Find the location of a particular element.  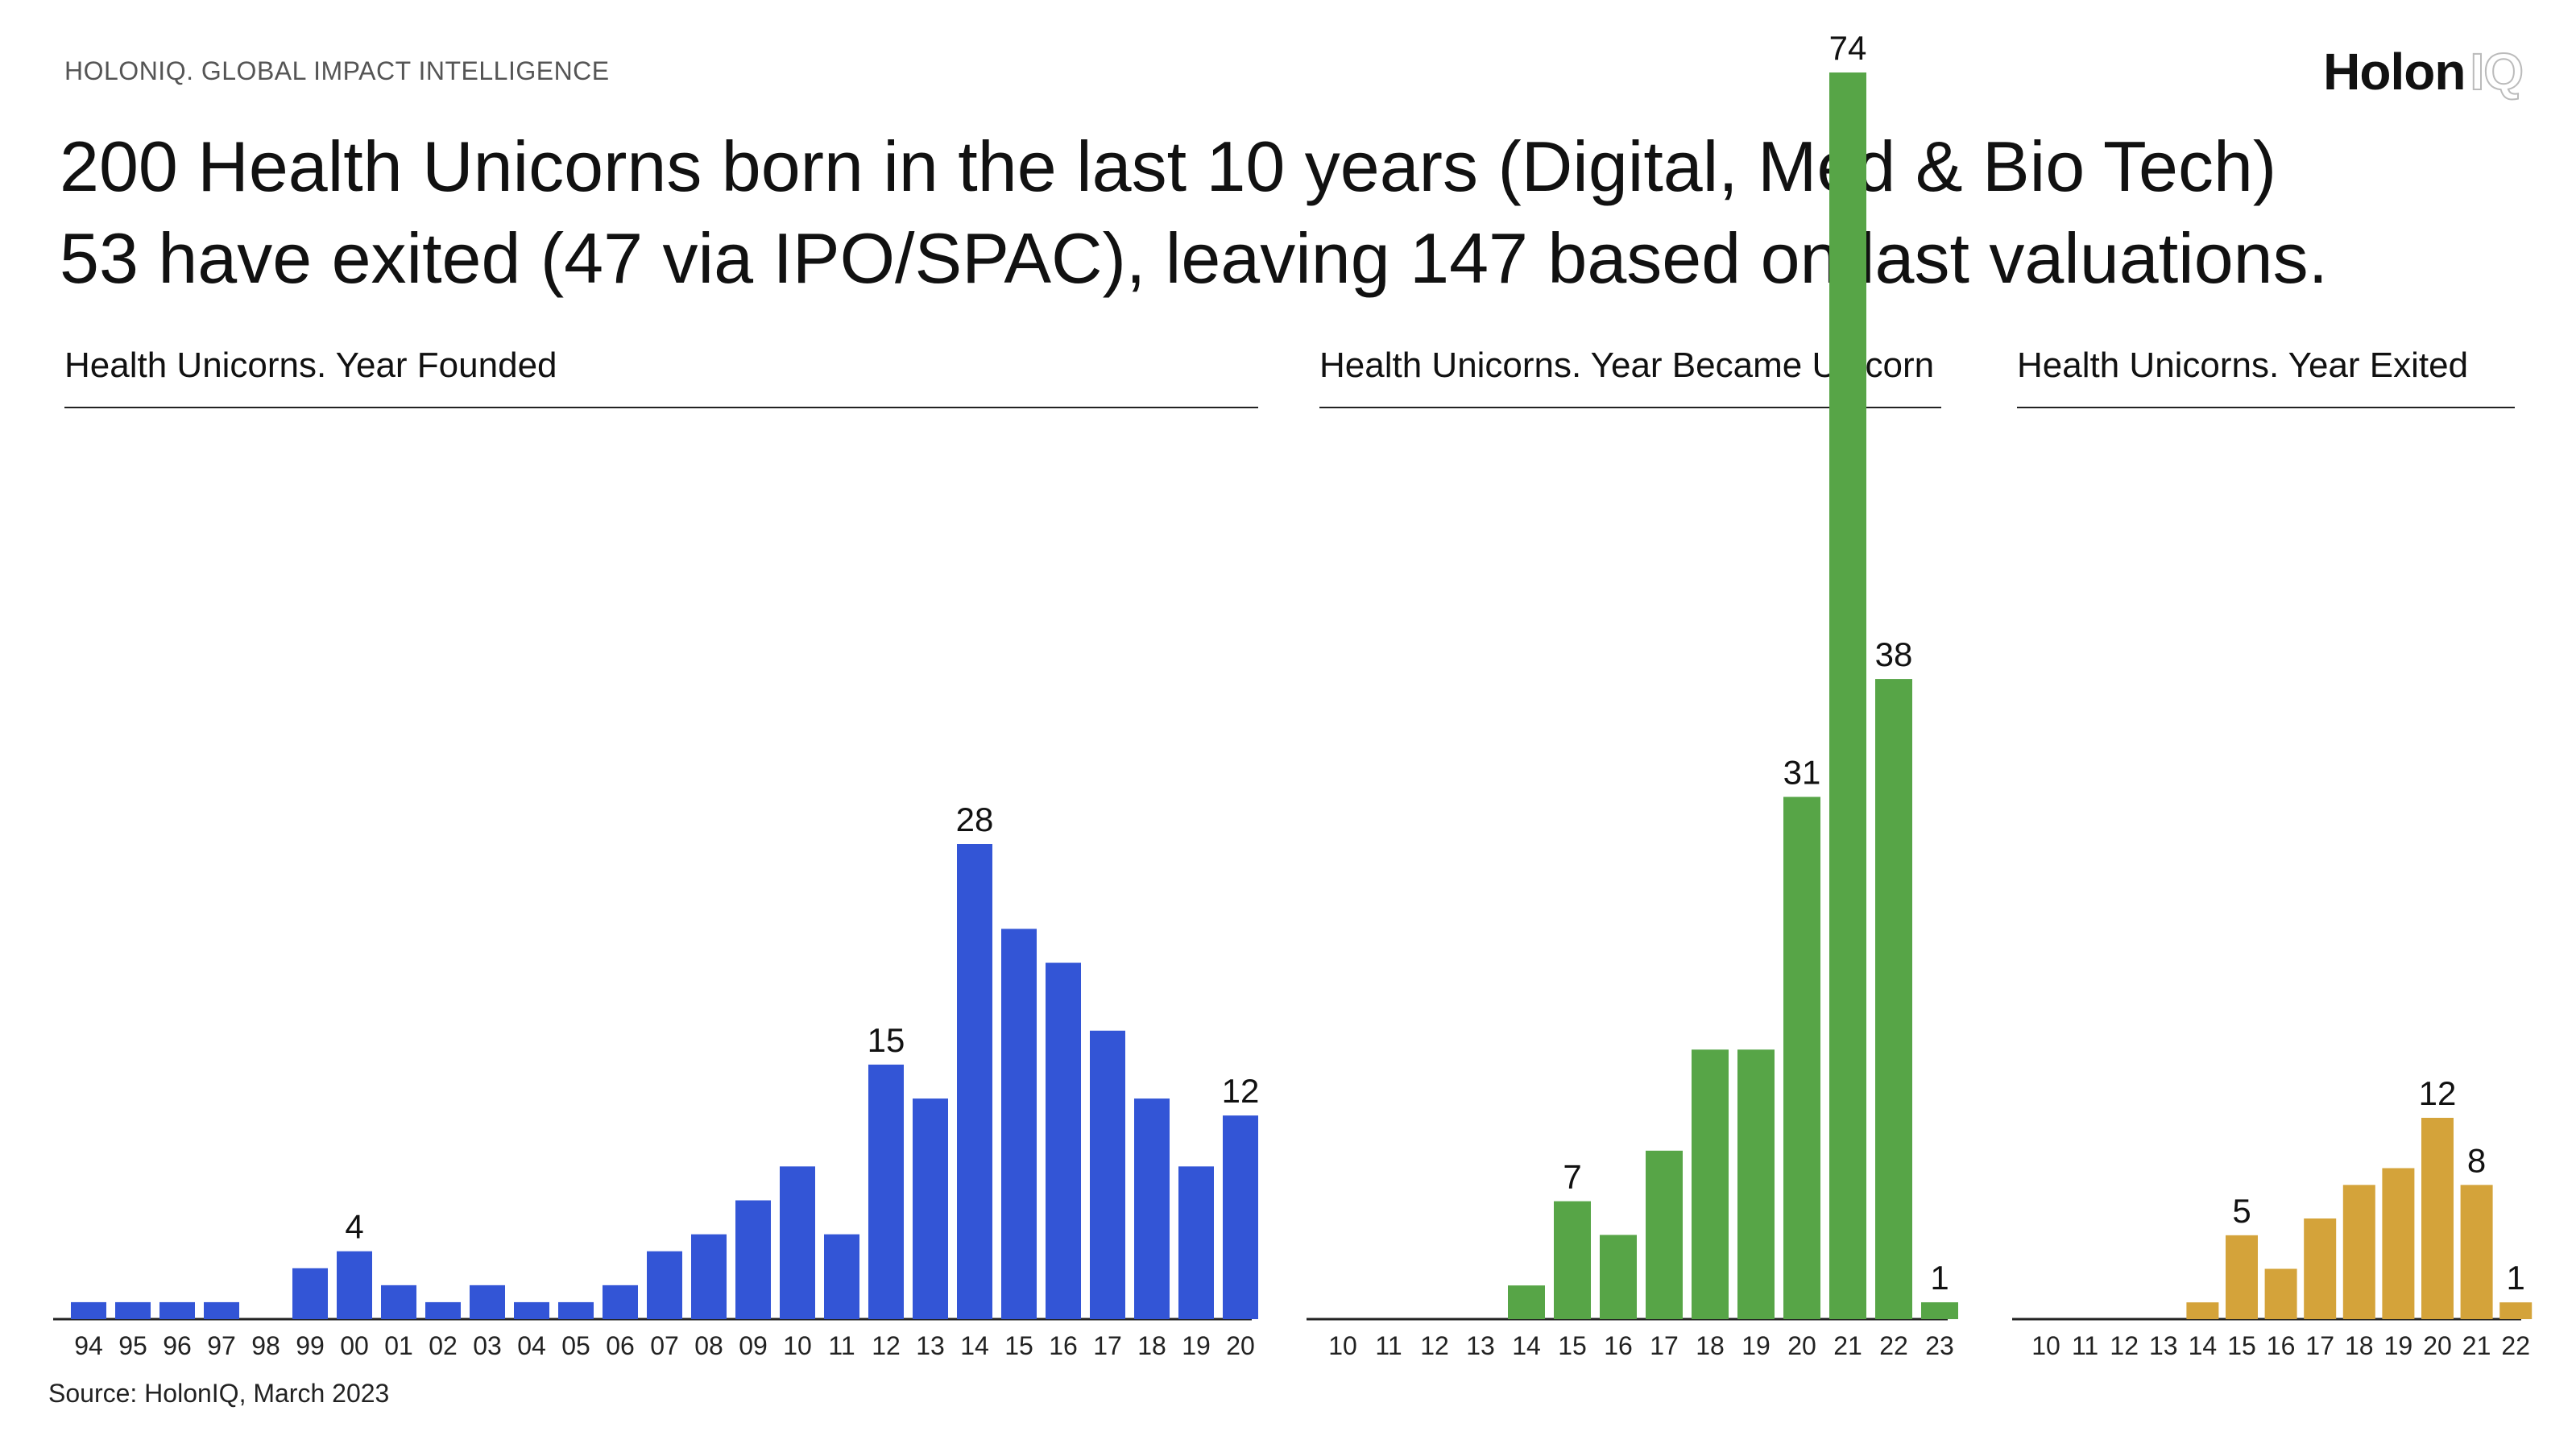

chart-1-tick-18: 18 is located at coordinates (1151, 1345).